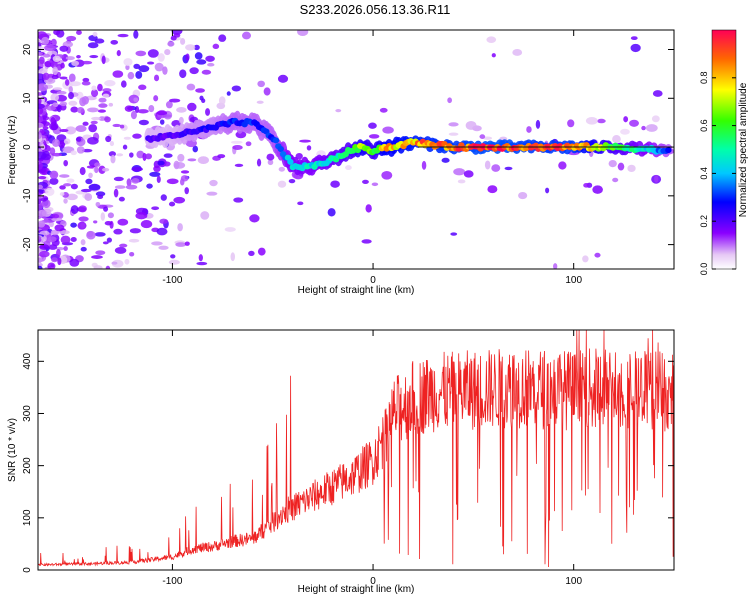 This screenshot has height=600, width=750. Describe the element at coordinates (27, 147) in the screenshot. I see `spectrogram-y-tick-label: 0` at that location.